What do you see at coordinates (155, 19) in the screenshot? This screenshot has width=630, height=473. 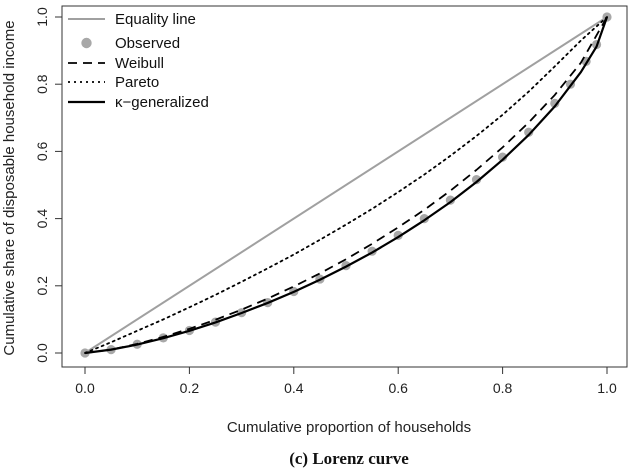 I see `legend-entry: Equality line` at bounding box center [155, 19].